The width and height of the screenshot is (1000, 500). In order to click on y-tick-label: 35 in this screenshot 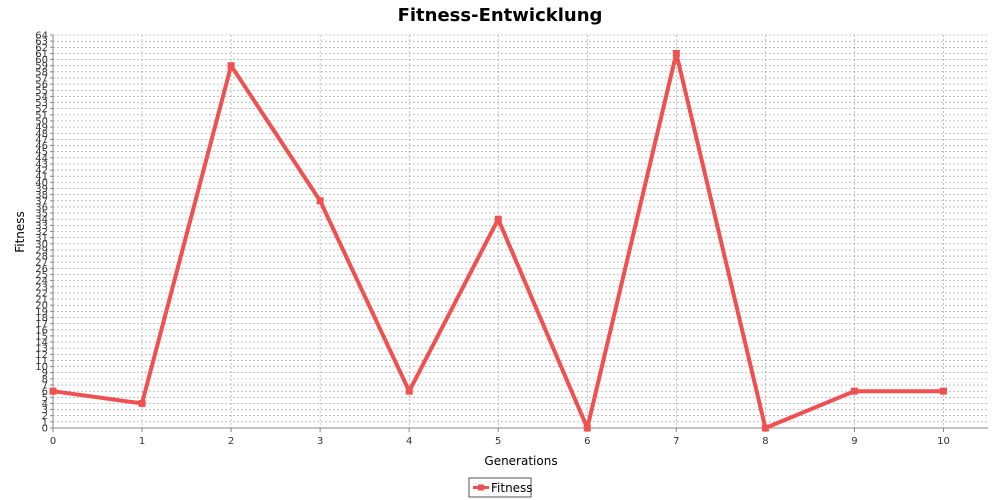, I will do `click(41, 214)`.